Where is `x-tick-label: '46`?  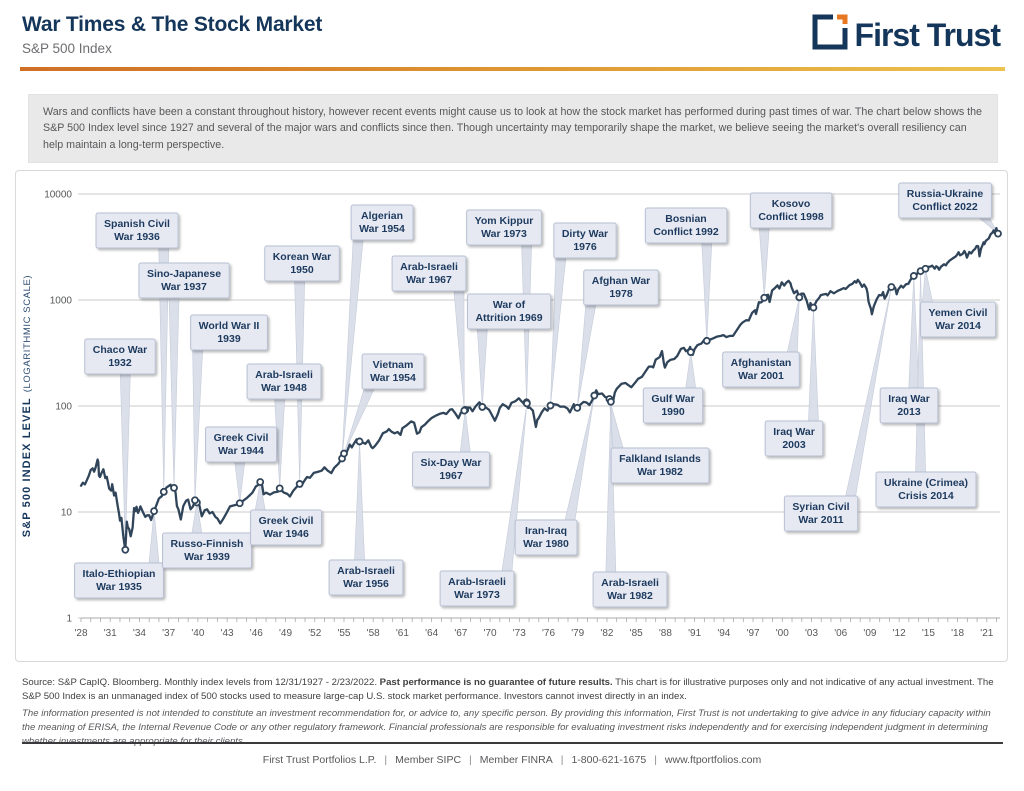
x-tick-label: '46 is located at coordinates (256, 633).